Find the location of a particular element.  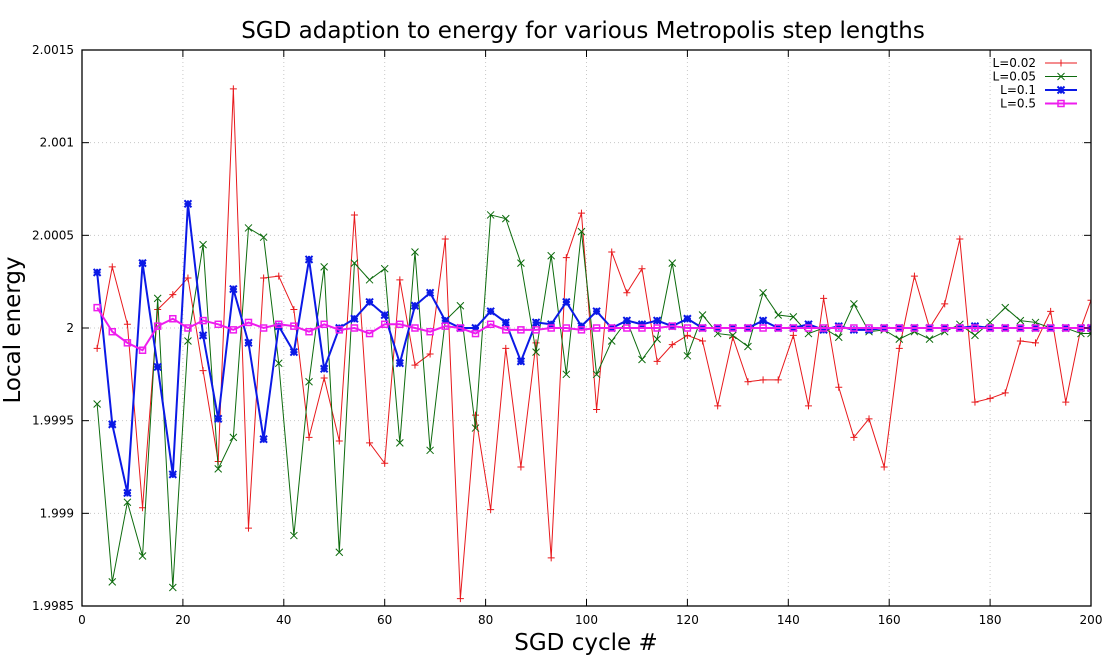

x-tick-label: 60 is located at coordinates (384, 620).